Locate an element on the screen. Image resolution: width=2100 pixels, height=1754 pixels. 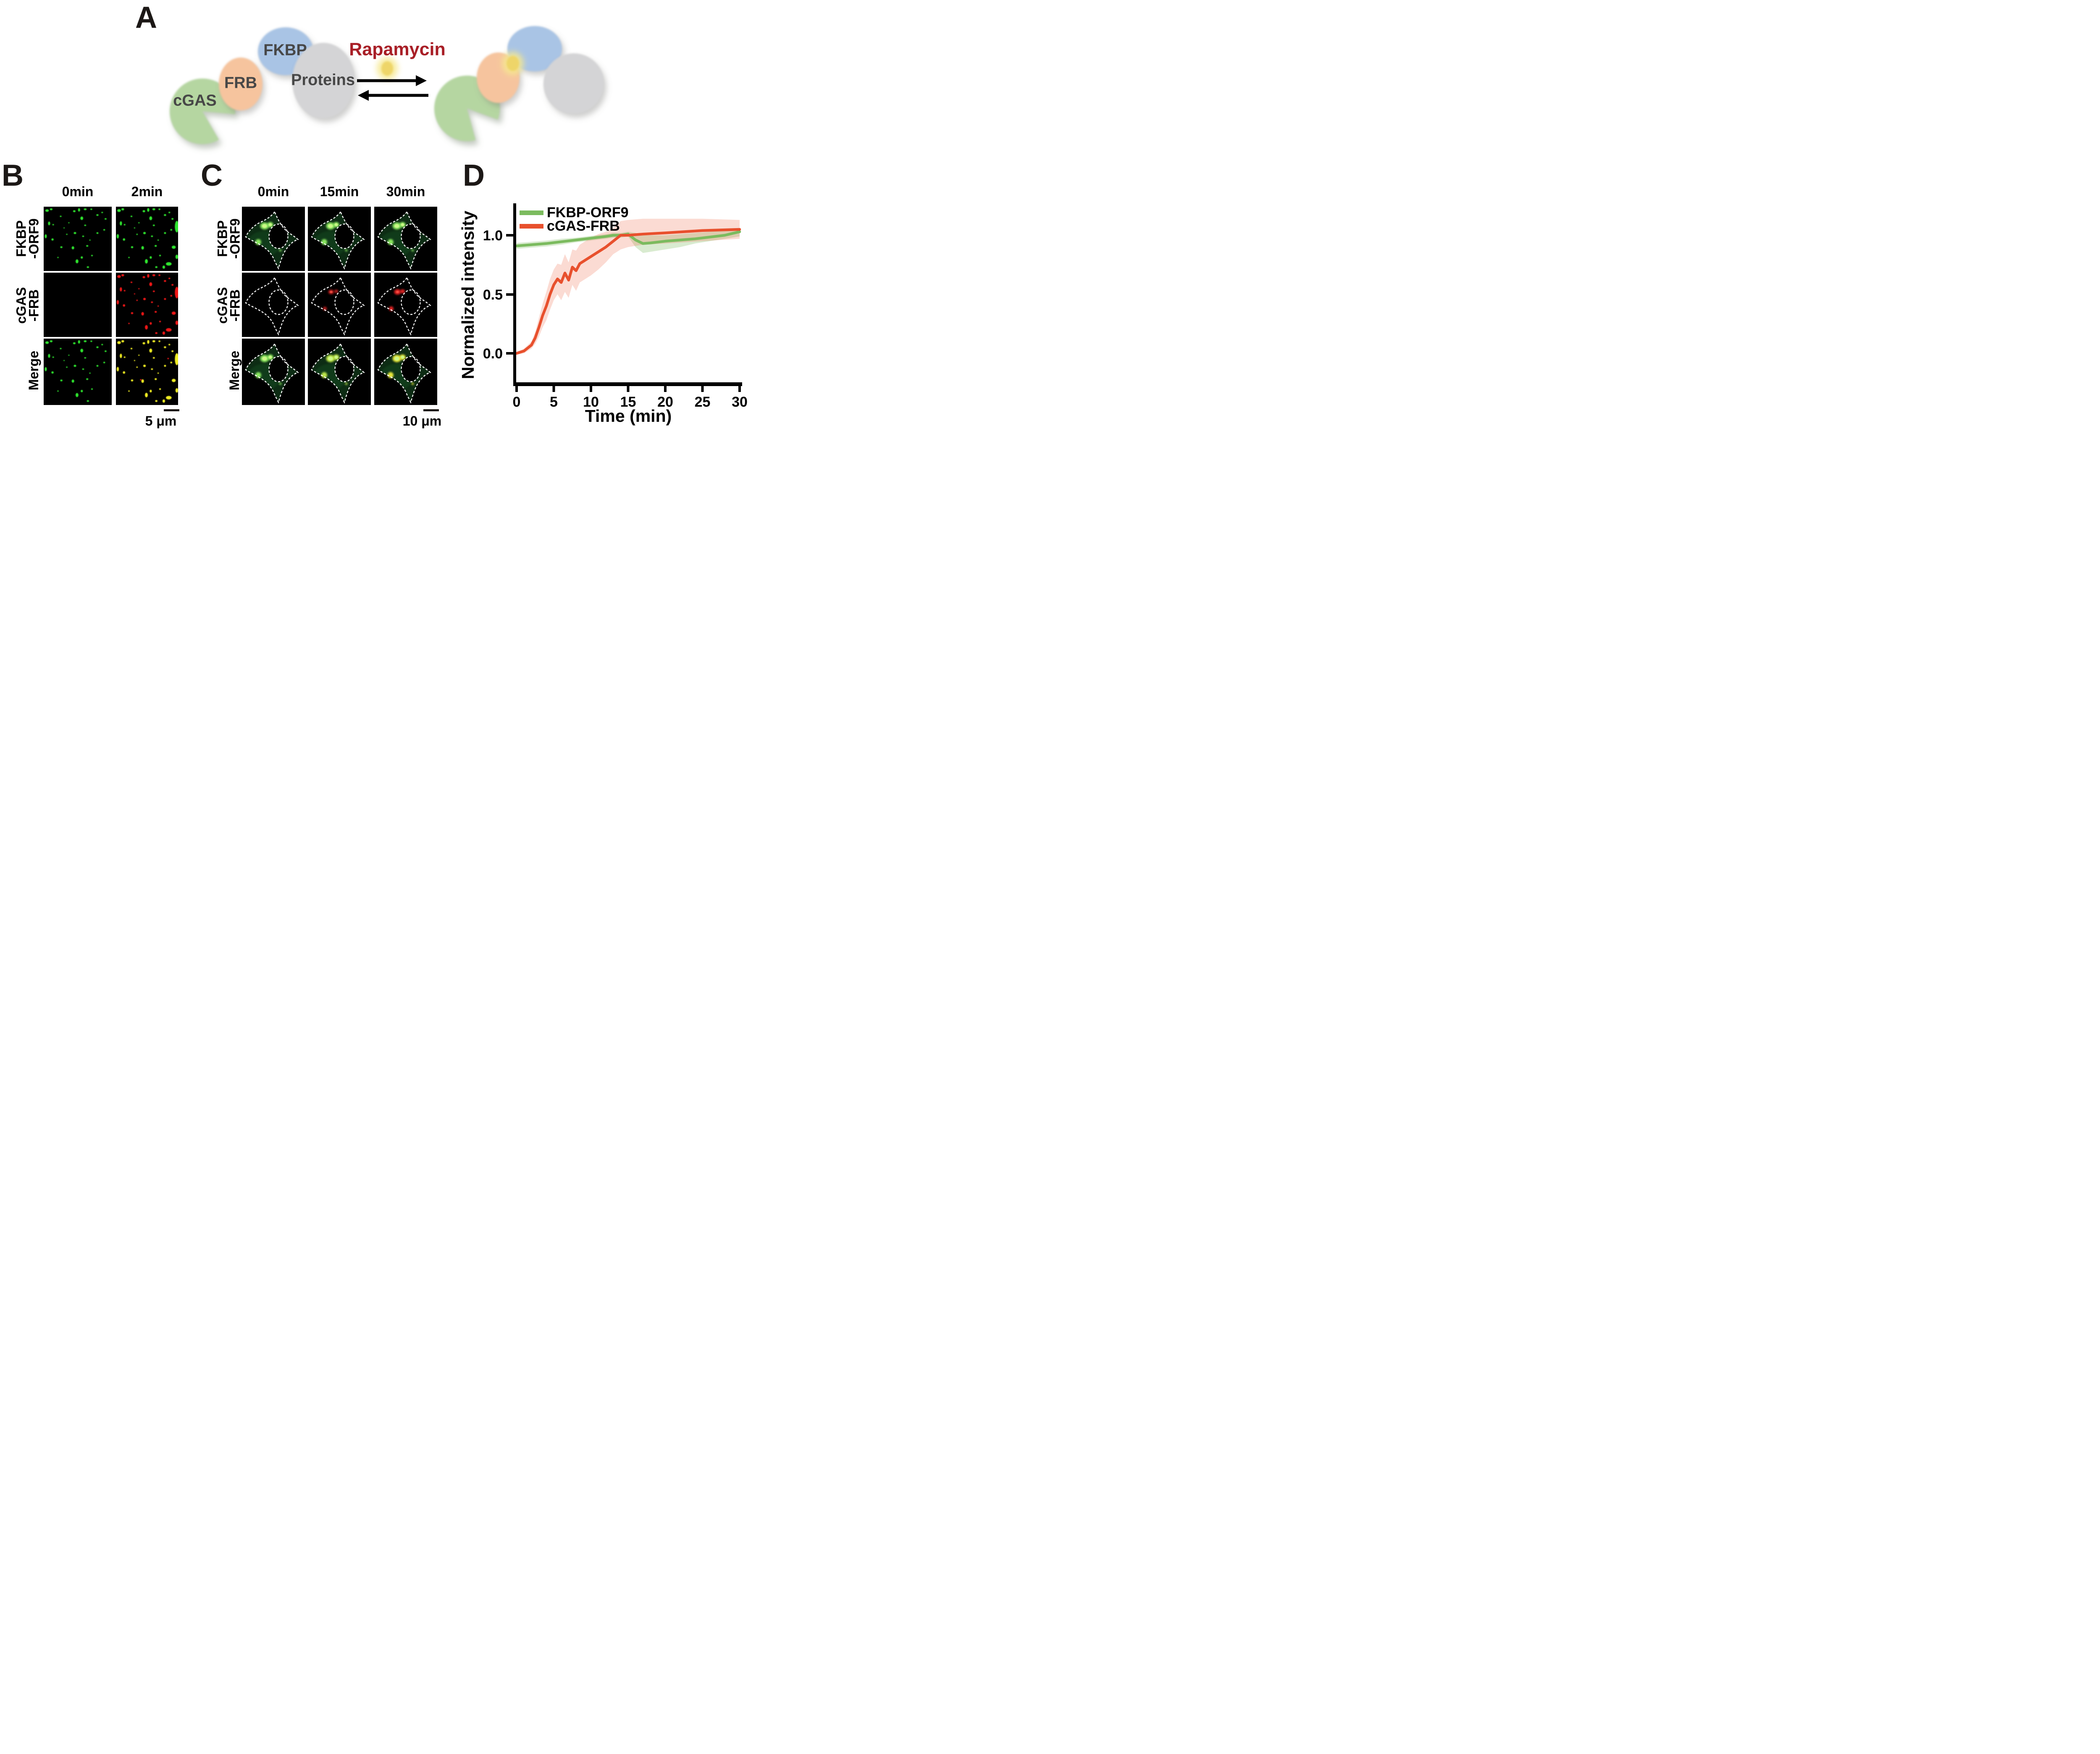
x-axis is located at coordinates (627, 384).